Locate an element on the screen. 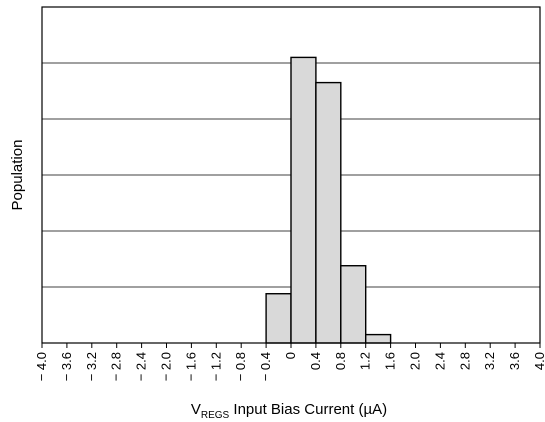  x-tick-label: 3.2 is located at coordinates (489, 361).